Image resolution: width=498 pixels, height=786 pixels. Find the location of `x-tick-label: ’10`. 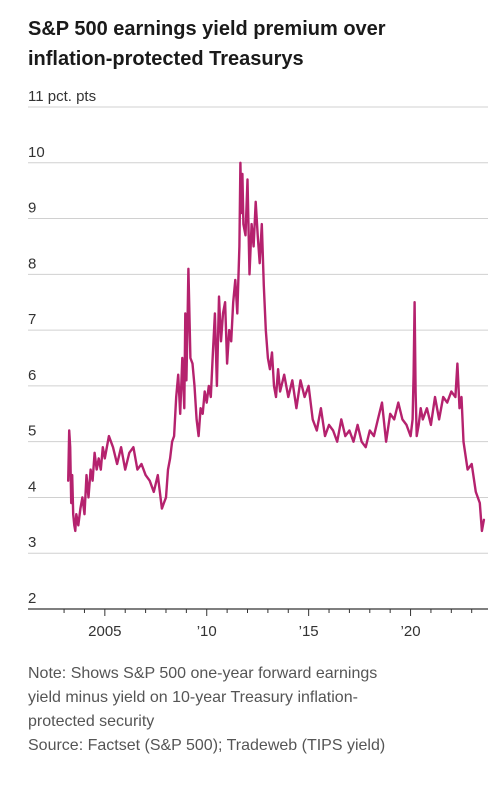

x-tick-label: ’10 is located at coordinates (207, 631).